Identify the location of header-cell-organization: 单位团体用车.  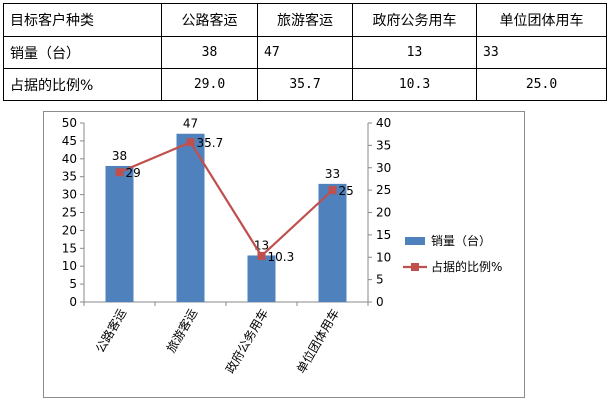
(541, 20).